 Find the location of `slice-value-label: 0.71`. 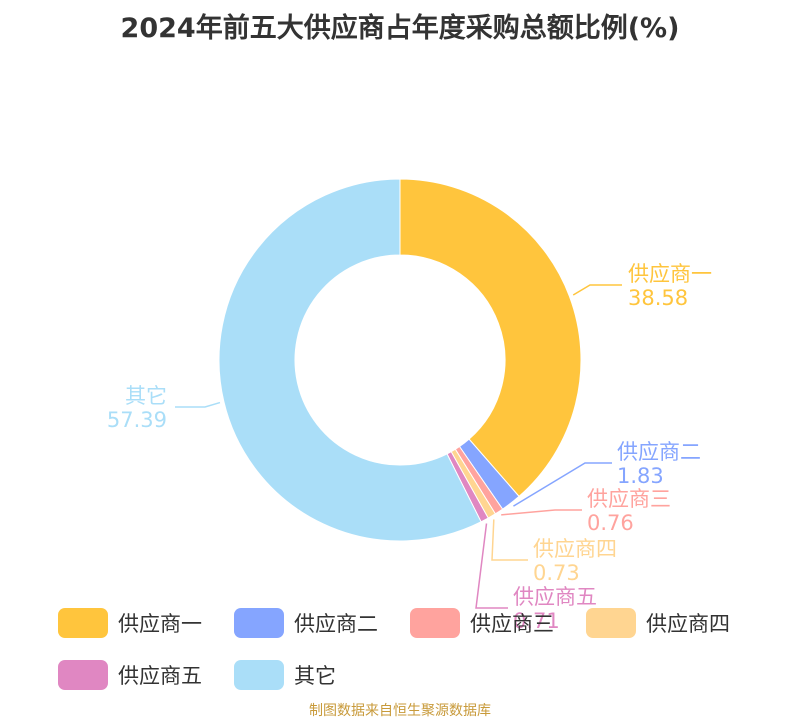

slice-value-label: 0.71 is located at coordinates (536, 621).